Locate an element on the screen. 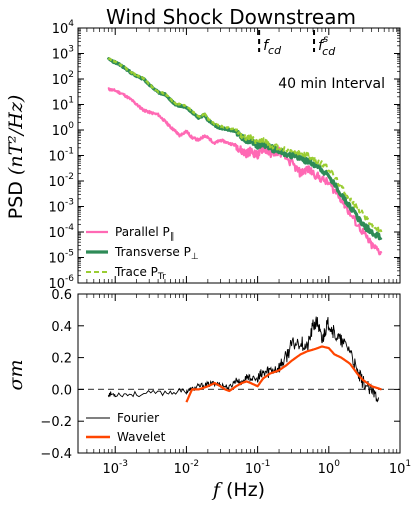  psd-ytick-label-8: 10⁻⁴ is located at coordinates (61, 232).